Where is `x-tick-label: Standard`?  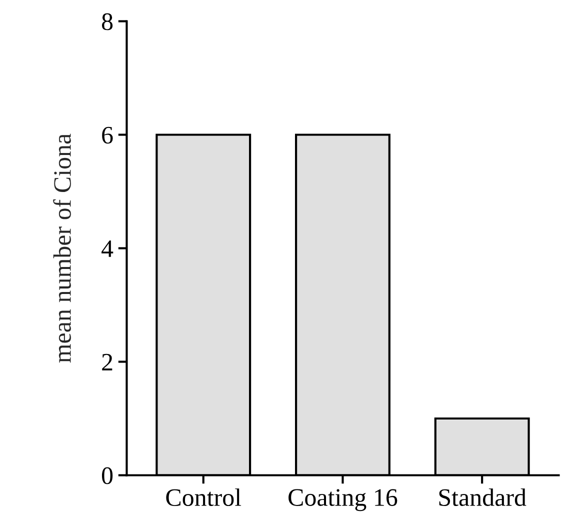 x-tick-label: Standard is located at coordinates (482, 497).